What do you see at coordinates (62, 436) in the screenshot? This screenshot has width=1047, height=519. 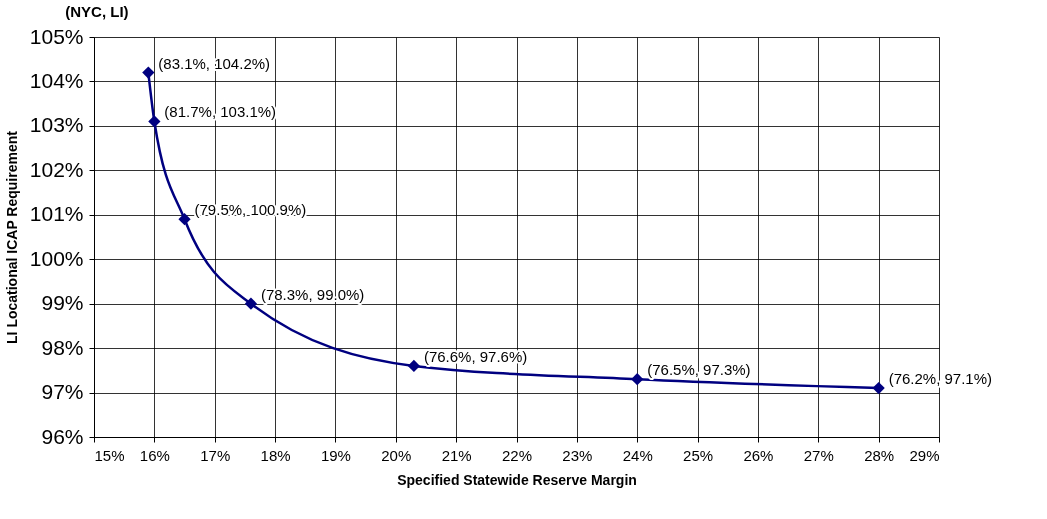 I see `y-tick-label: 96%` at bounding box center [62, 436].